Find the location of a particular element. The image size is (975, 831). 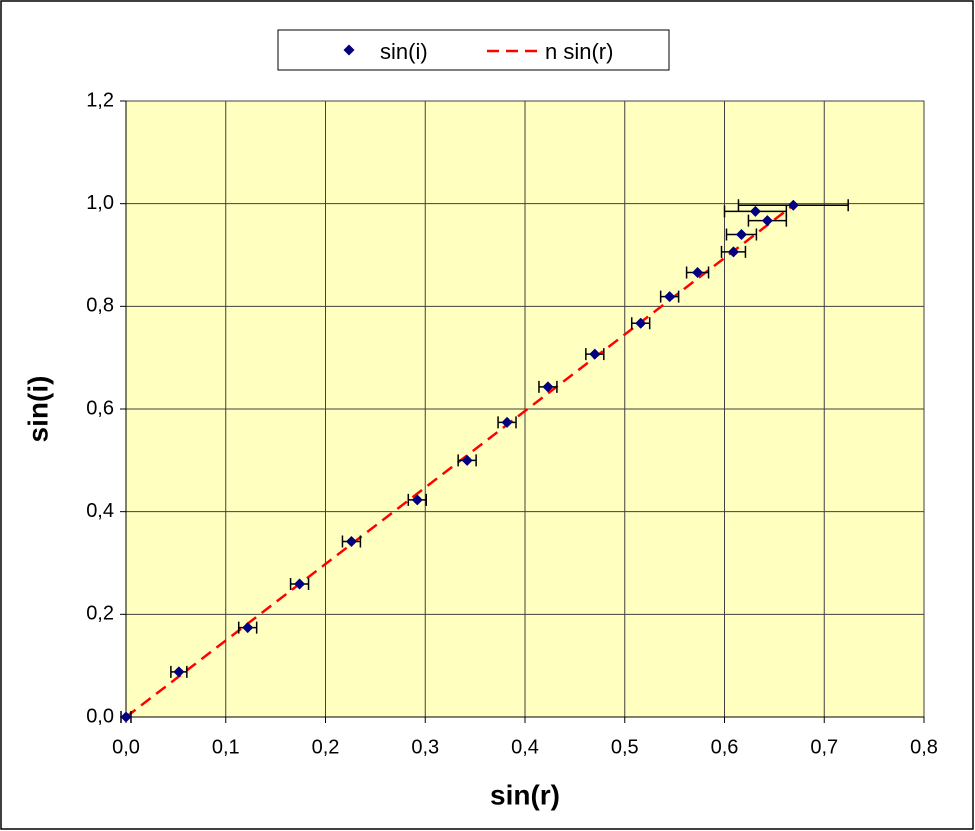

legend-box is located at coordinates (473, 50).